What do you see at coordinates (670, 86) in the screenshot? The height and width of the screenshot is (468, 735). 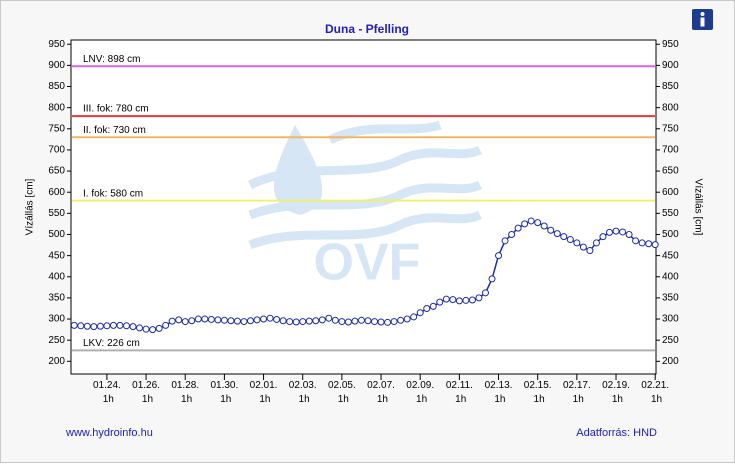 I see `y2-tick-label: 850` at bounding box center [670, 86].